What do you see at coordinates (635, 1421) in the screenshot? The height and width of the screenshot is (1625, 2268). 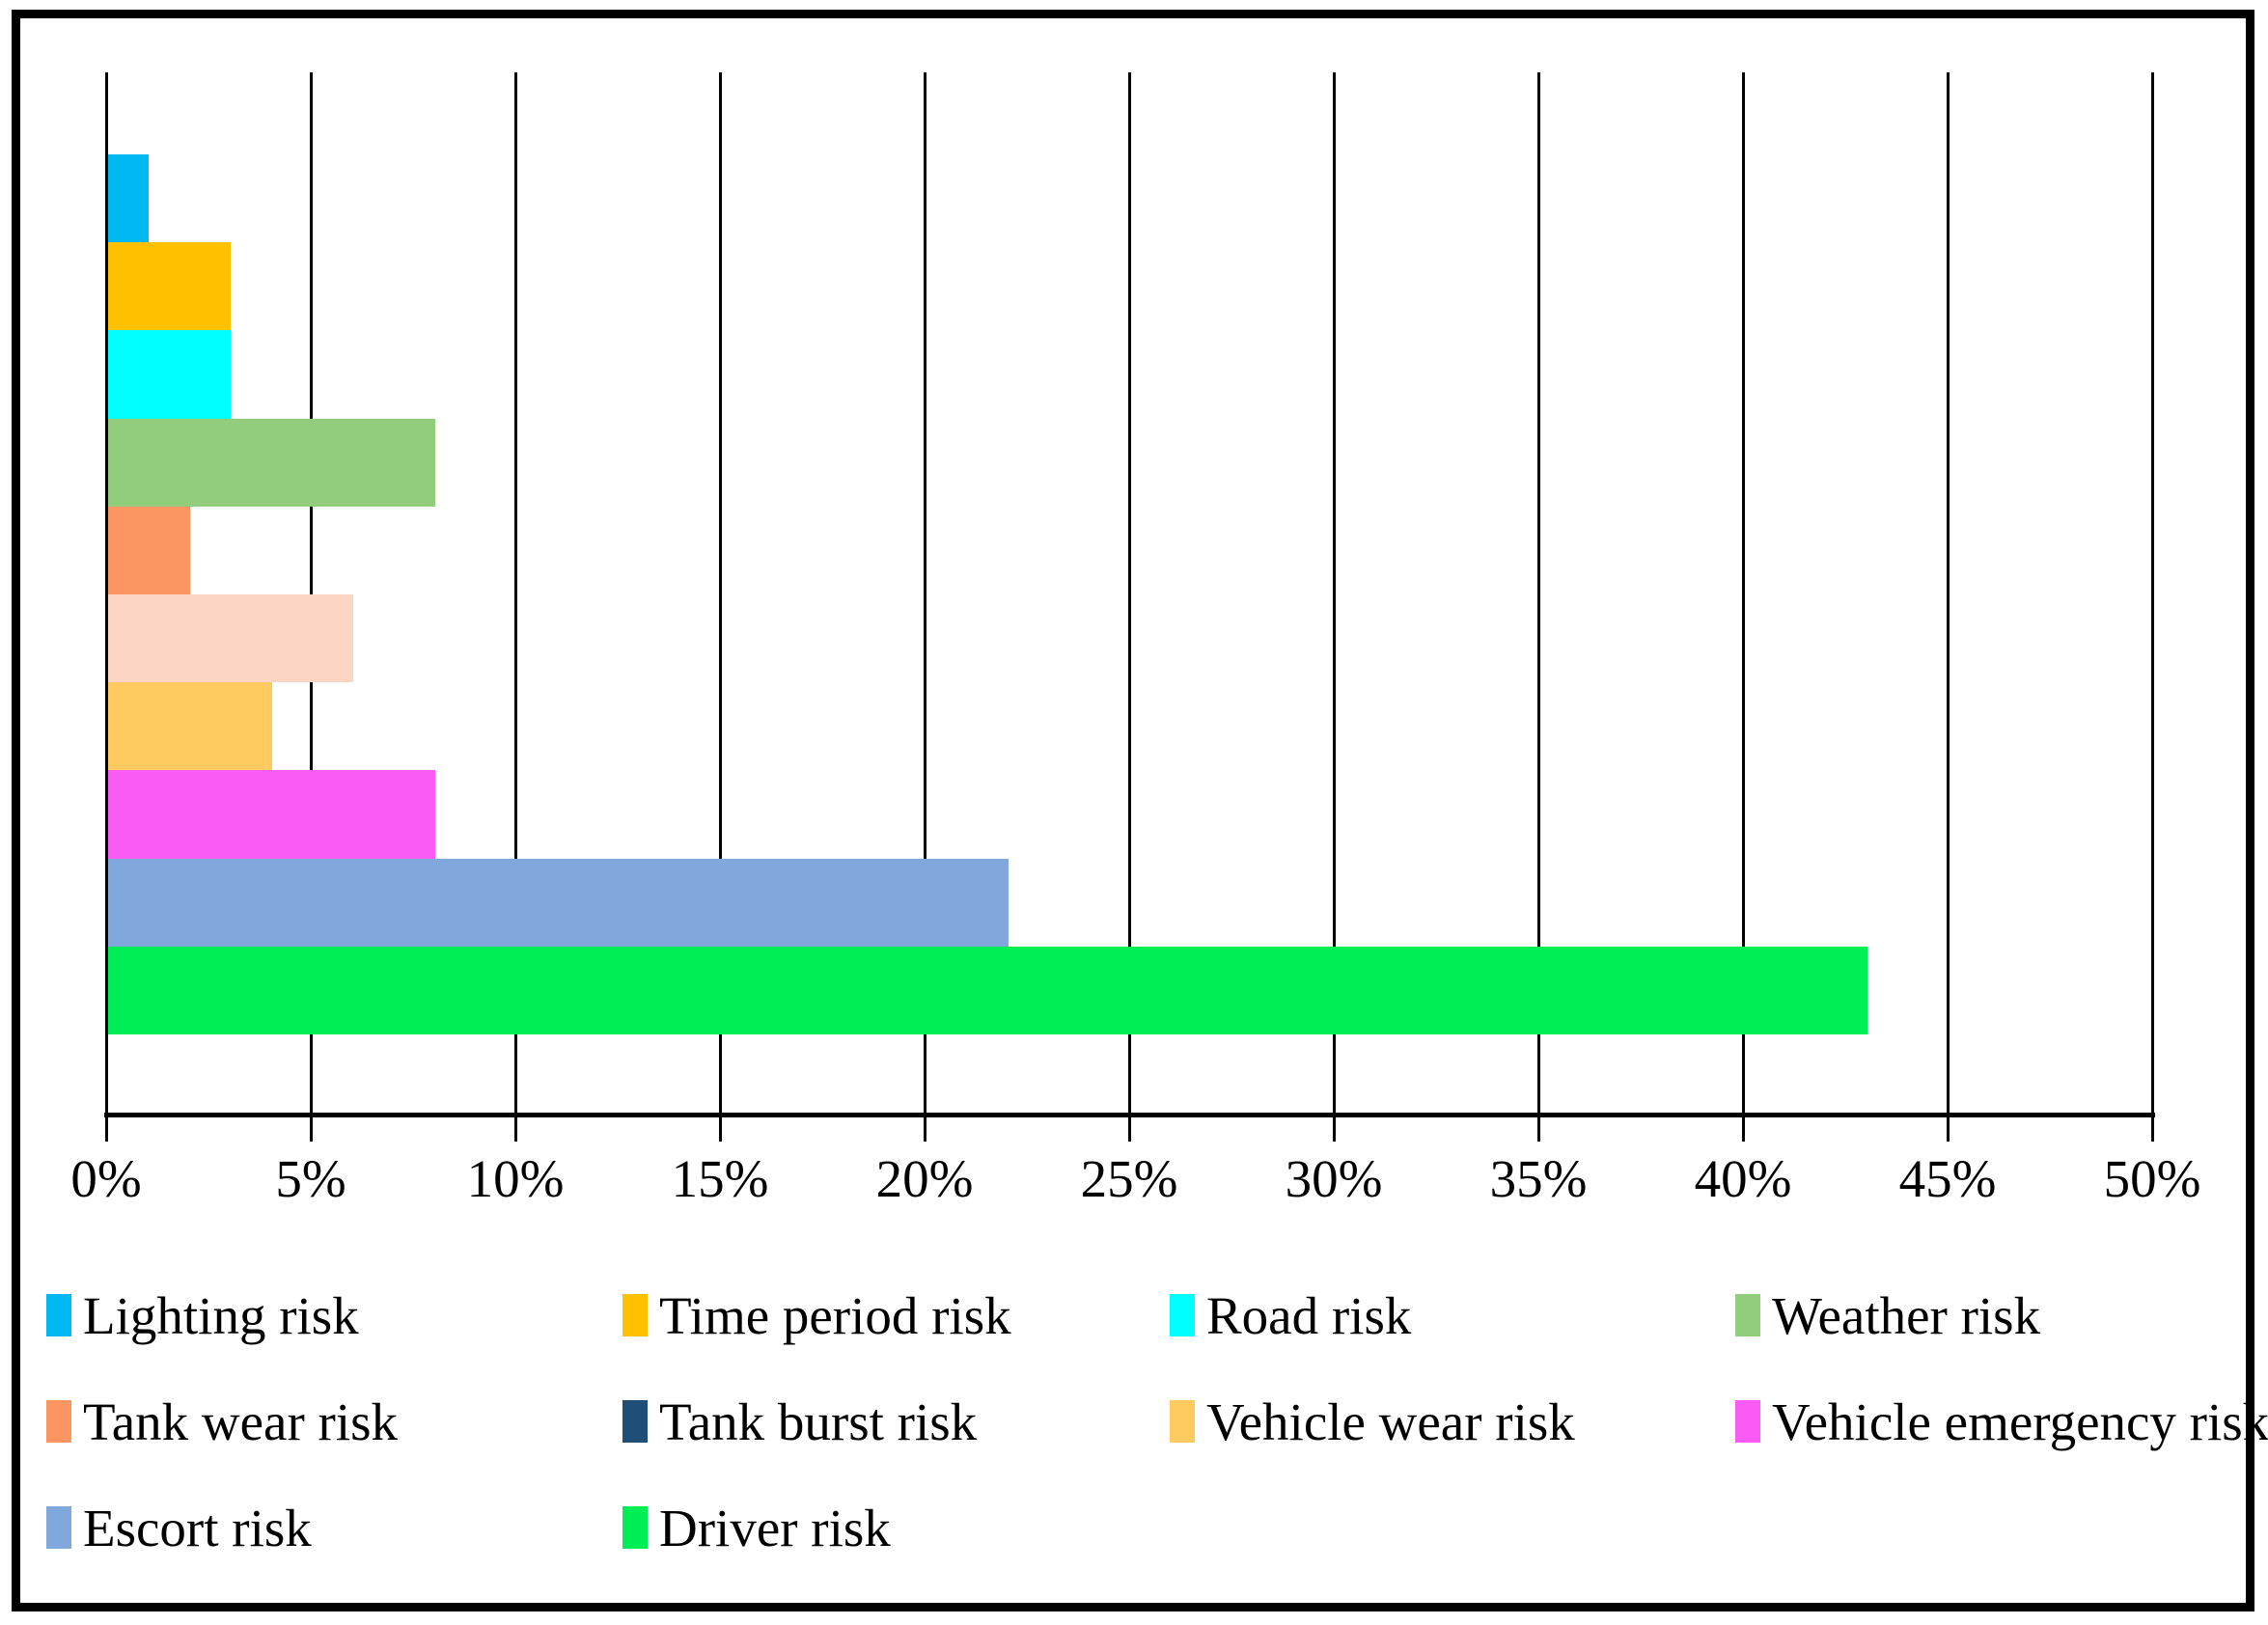 I see `legend-swatch-tank-burst-risk` at bounding box center [635, 1421].